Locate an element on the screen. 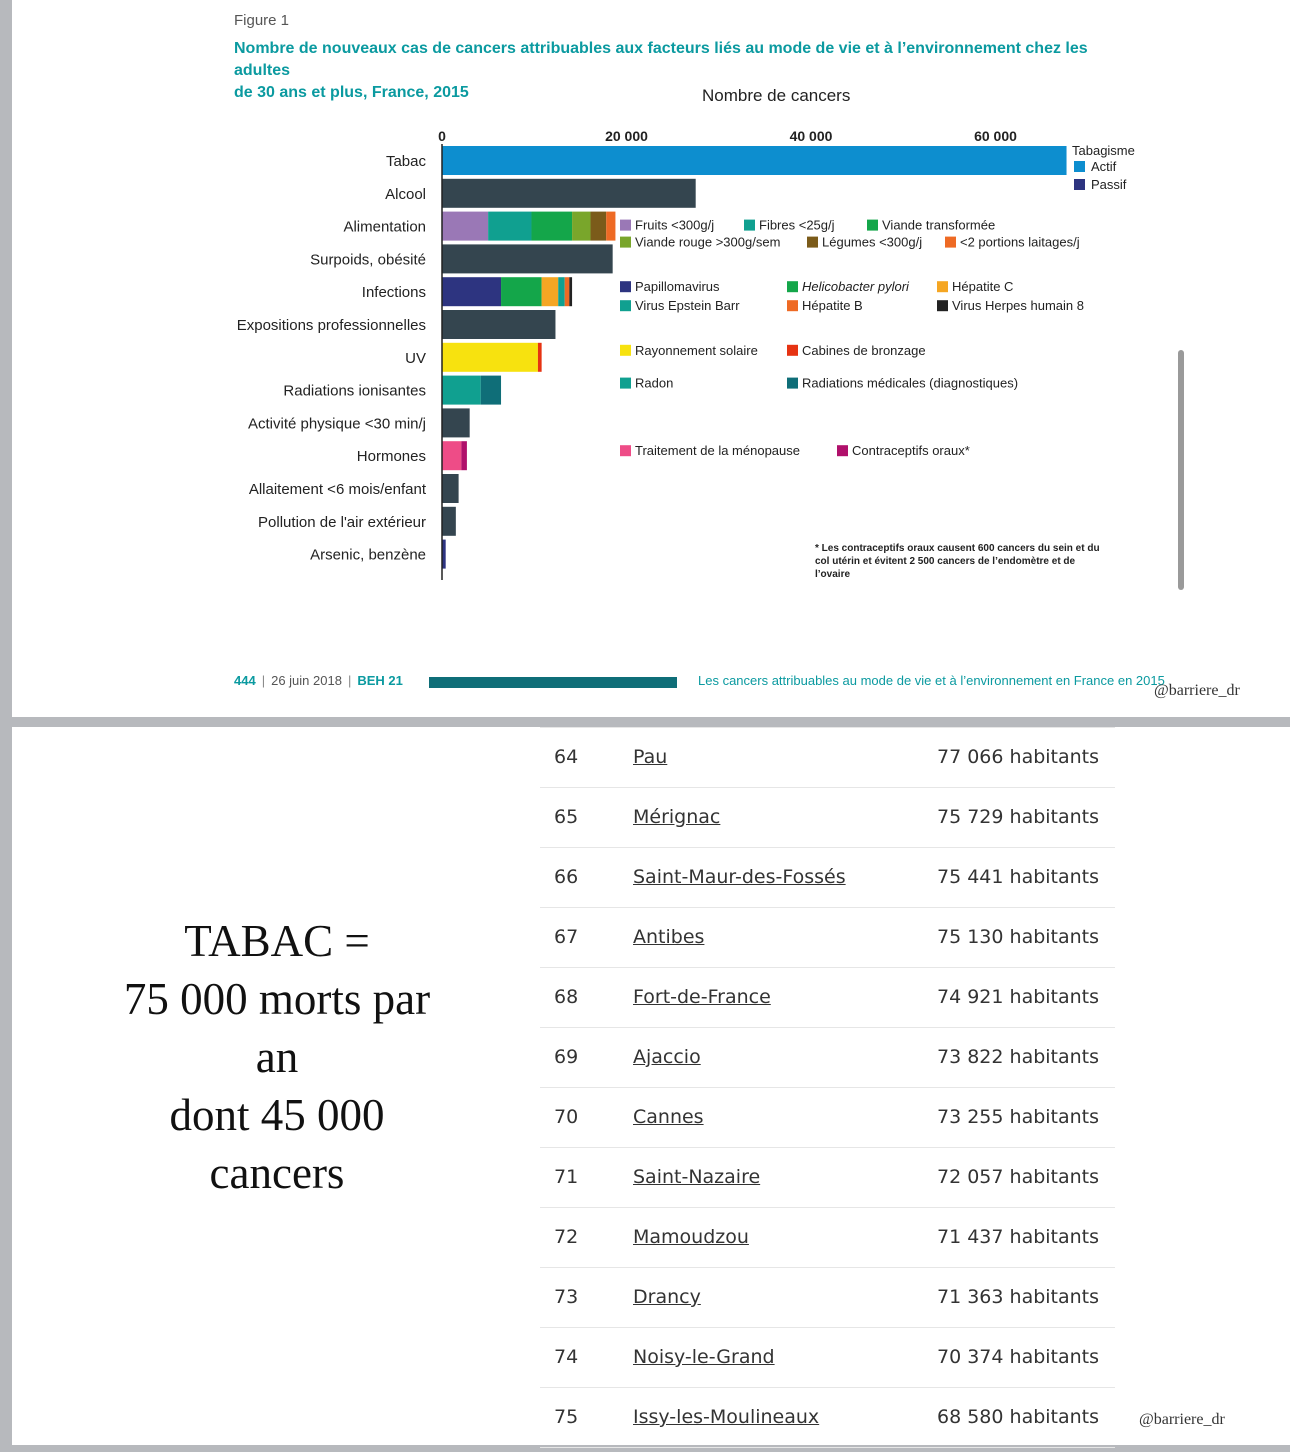 This screenshot has height=1452, width=1290. legend-label: Cabines de bronzage is located at coordinates (864, 350).